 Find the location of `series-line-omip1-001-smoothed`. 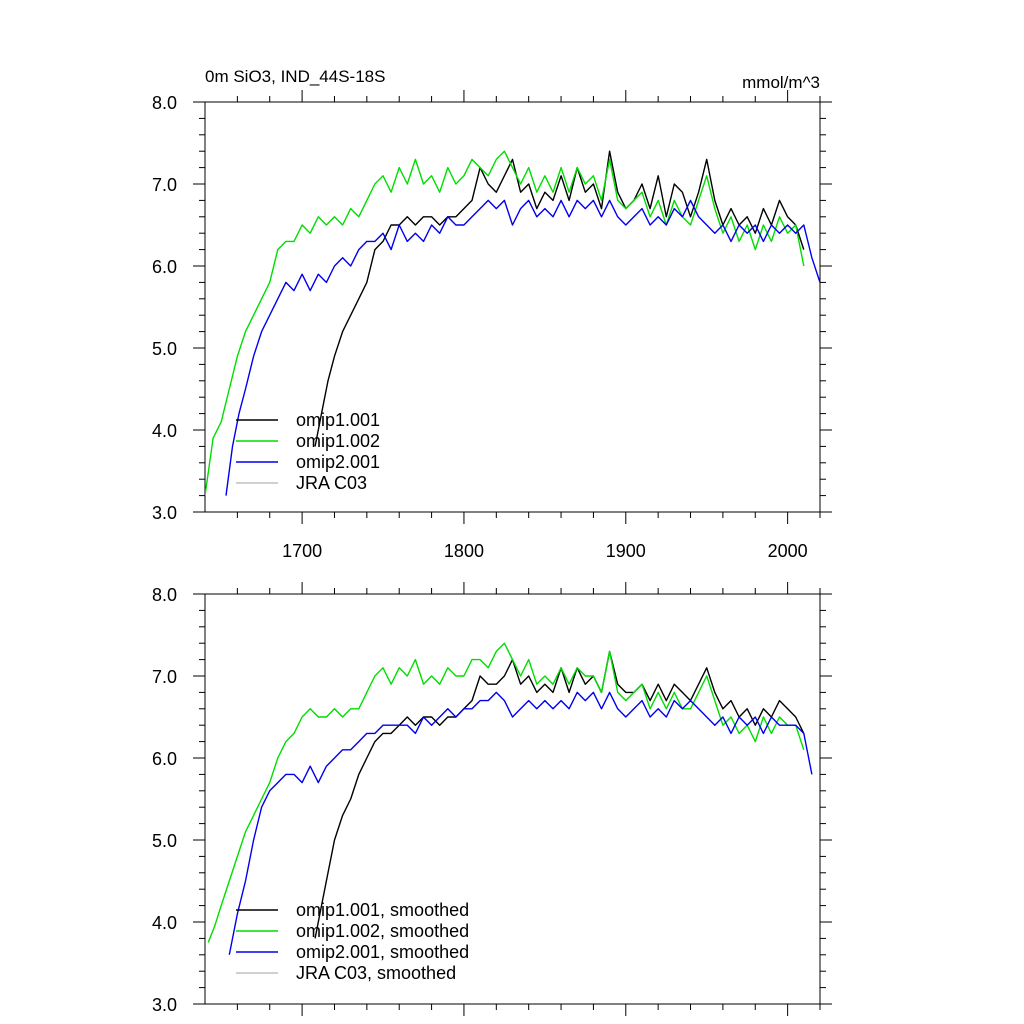

series-line-omip1-001-smoothed is located at coordinates (559, 794).